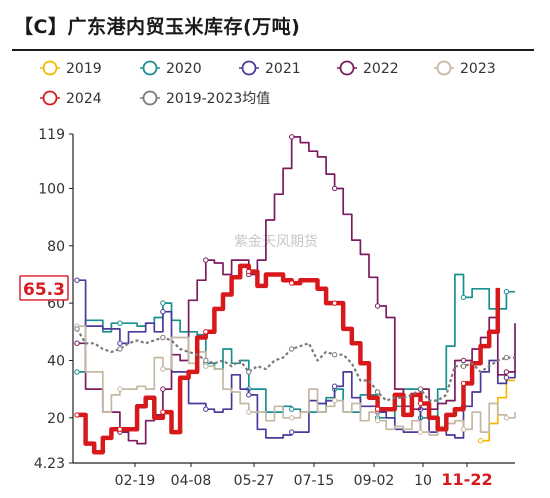  Describe the element at coordinates (56, 361) in the screenshot. I see `y-tick-label: 40` at that location.